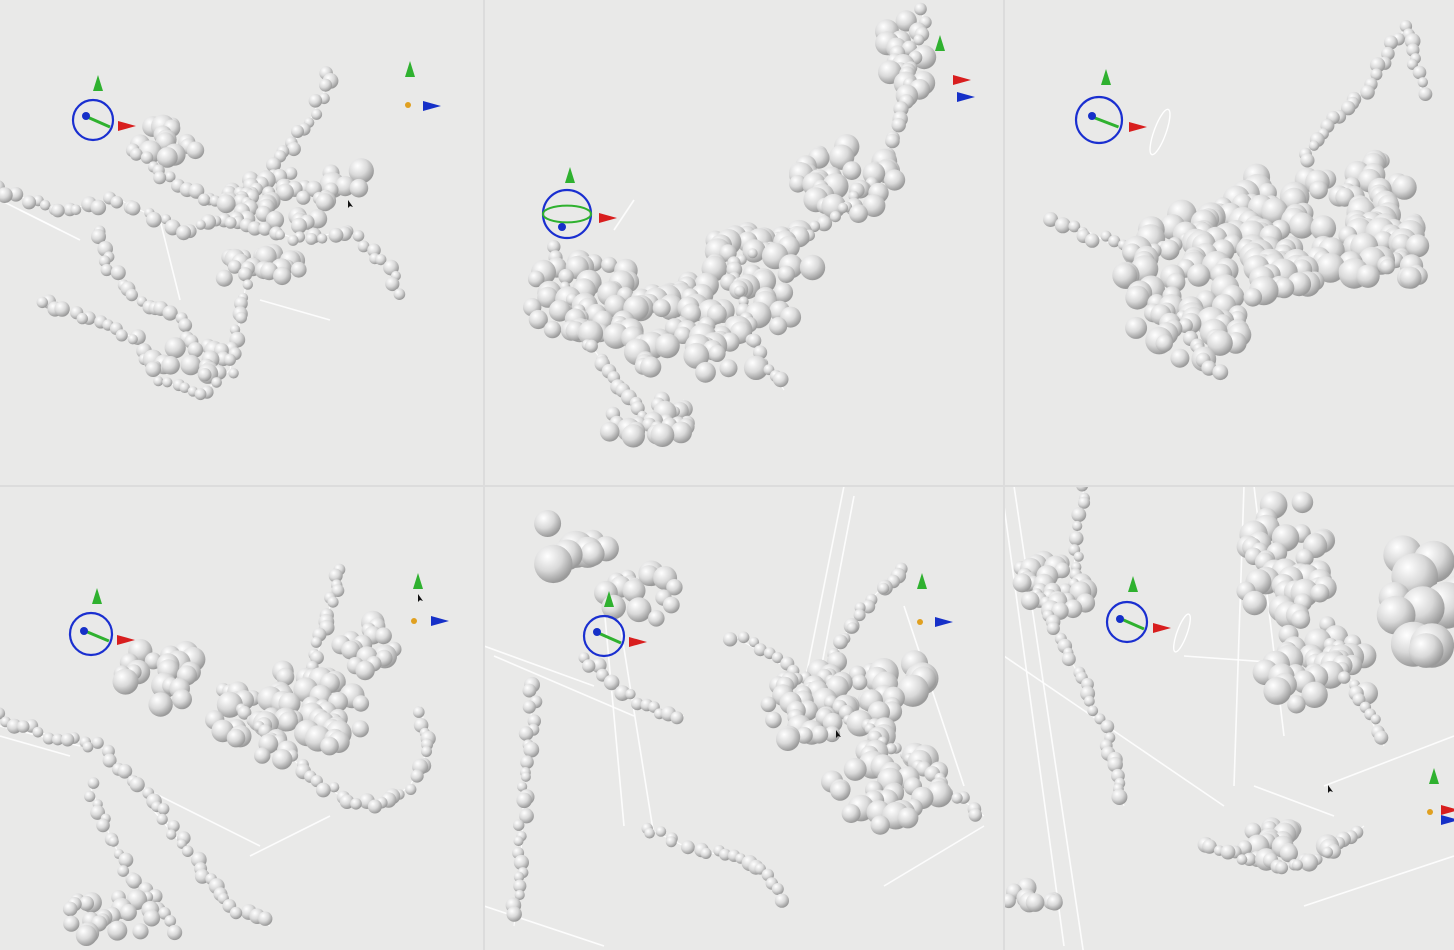 This screenshot has width=1454, height=950. Describe the element at coordinates (408, 105) in the screenshot. I see `origin-dot-icon` at that location.